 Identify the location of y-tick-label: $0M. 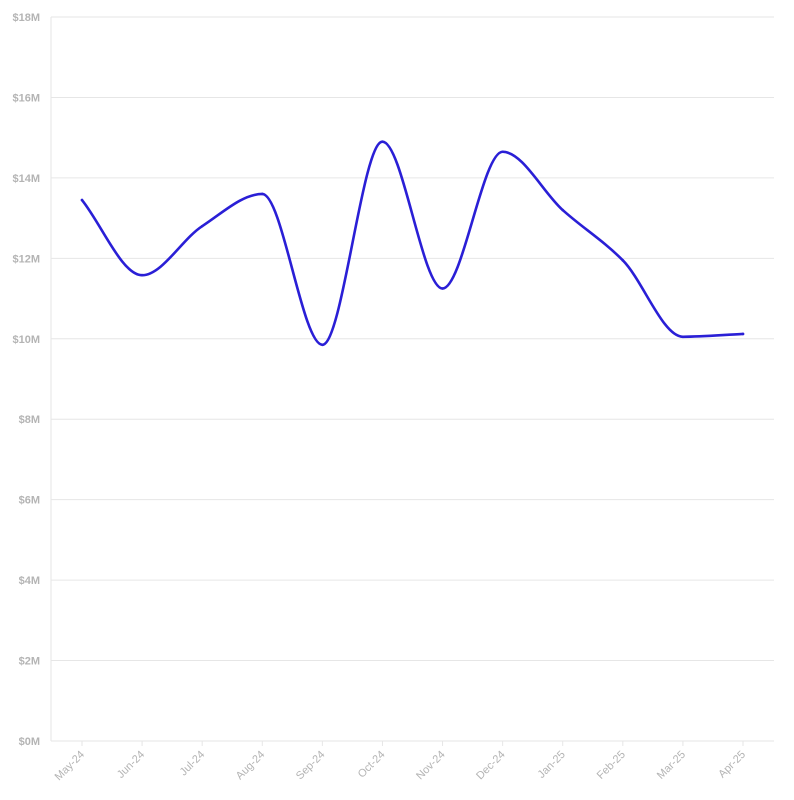
(29, 742).